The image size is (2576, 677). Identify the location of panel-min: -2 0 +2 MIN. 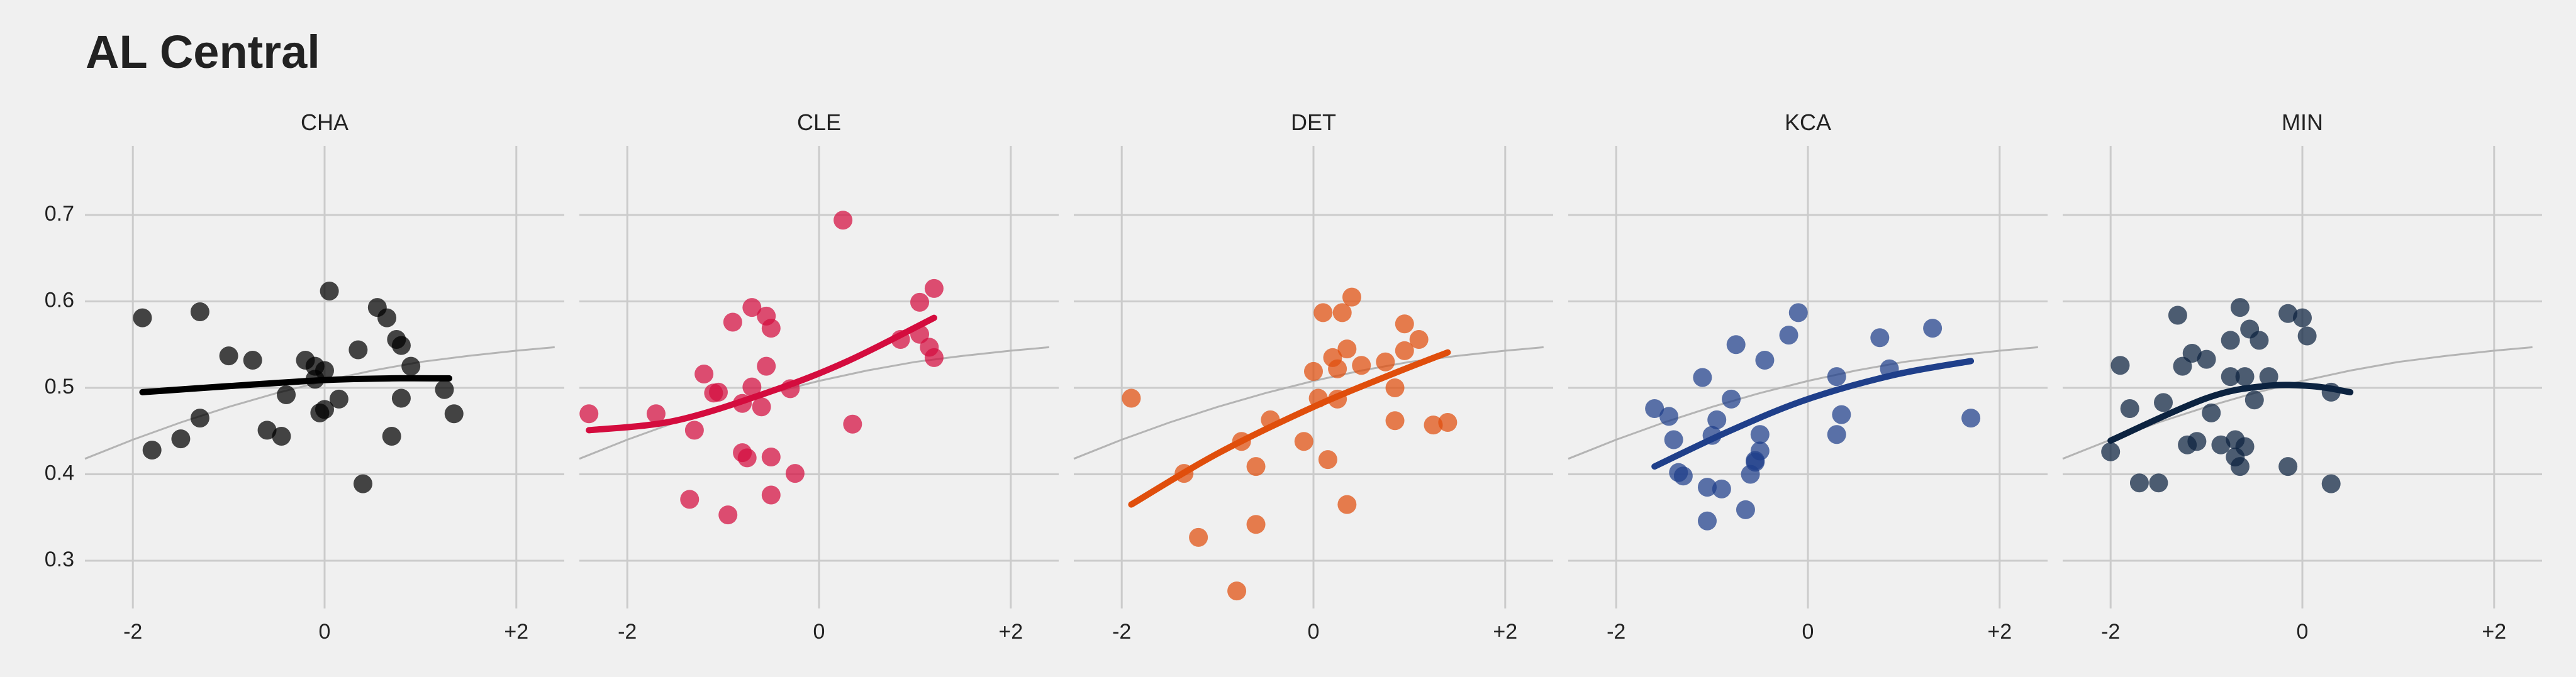
(2302, 377).